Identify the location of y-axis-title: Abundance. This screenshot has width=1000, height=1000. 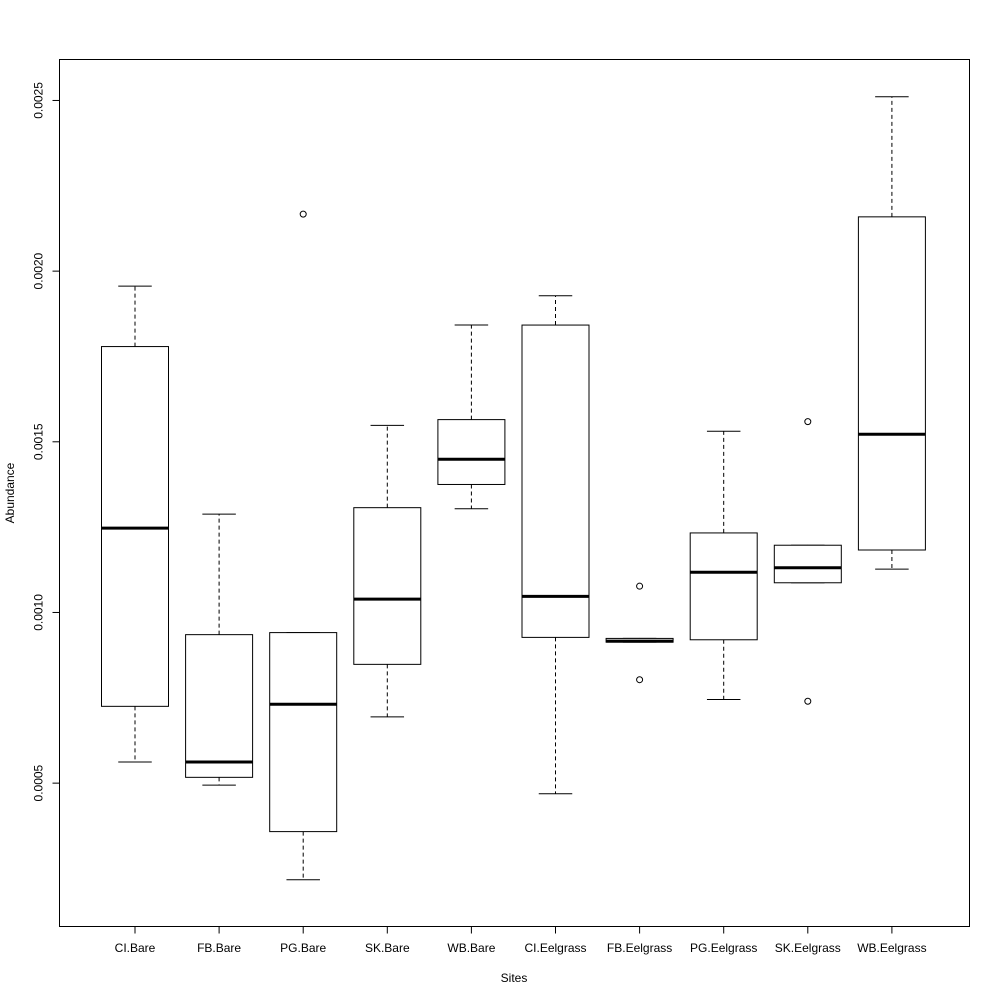
(10, 492).